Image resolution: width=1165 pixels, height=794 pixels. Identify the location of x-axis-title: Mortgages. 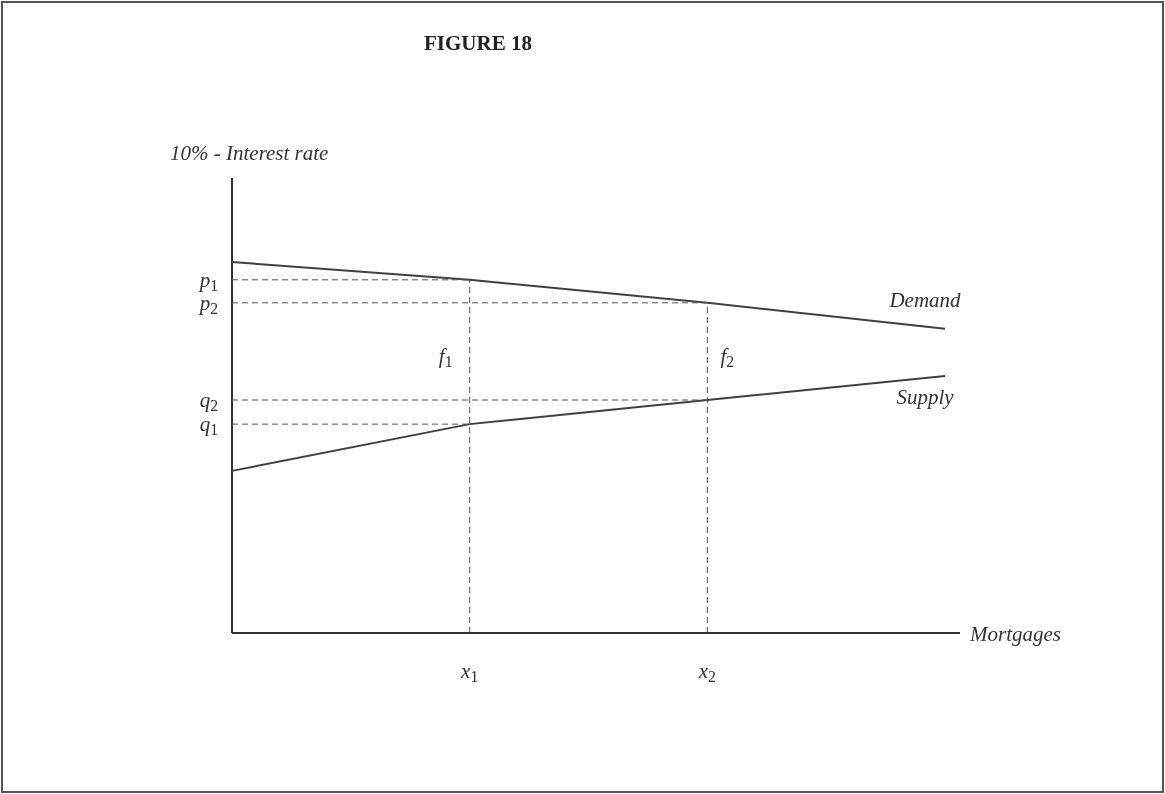
(1015, 634).